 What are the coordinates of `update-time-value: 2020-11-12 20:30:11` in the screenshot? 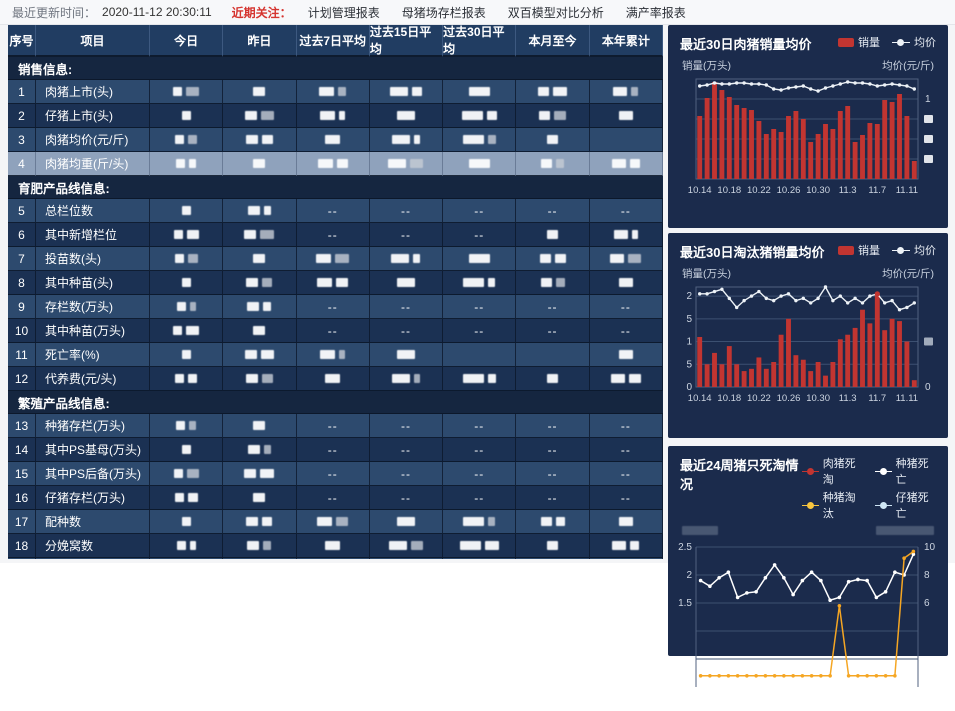 It's located at (157, 12).